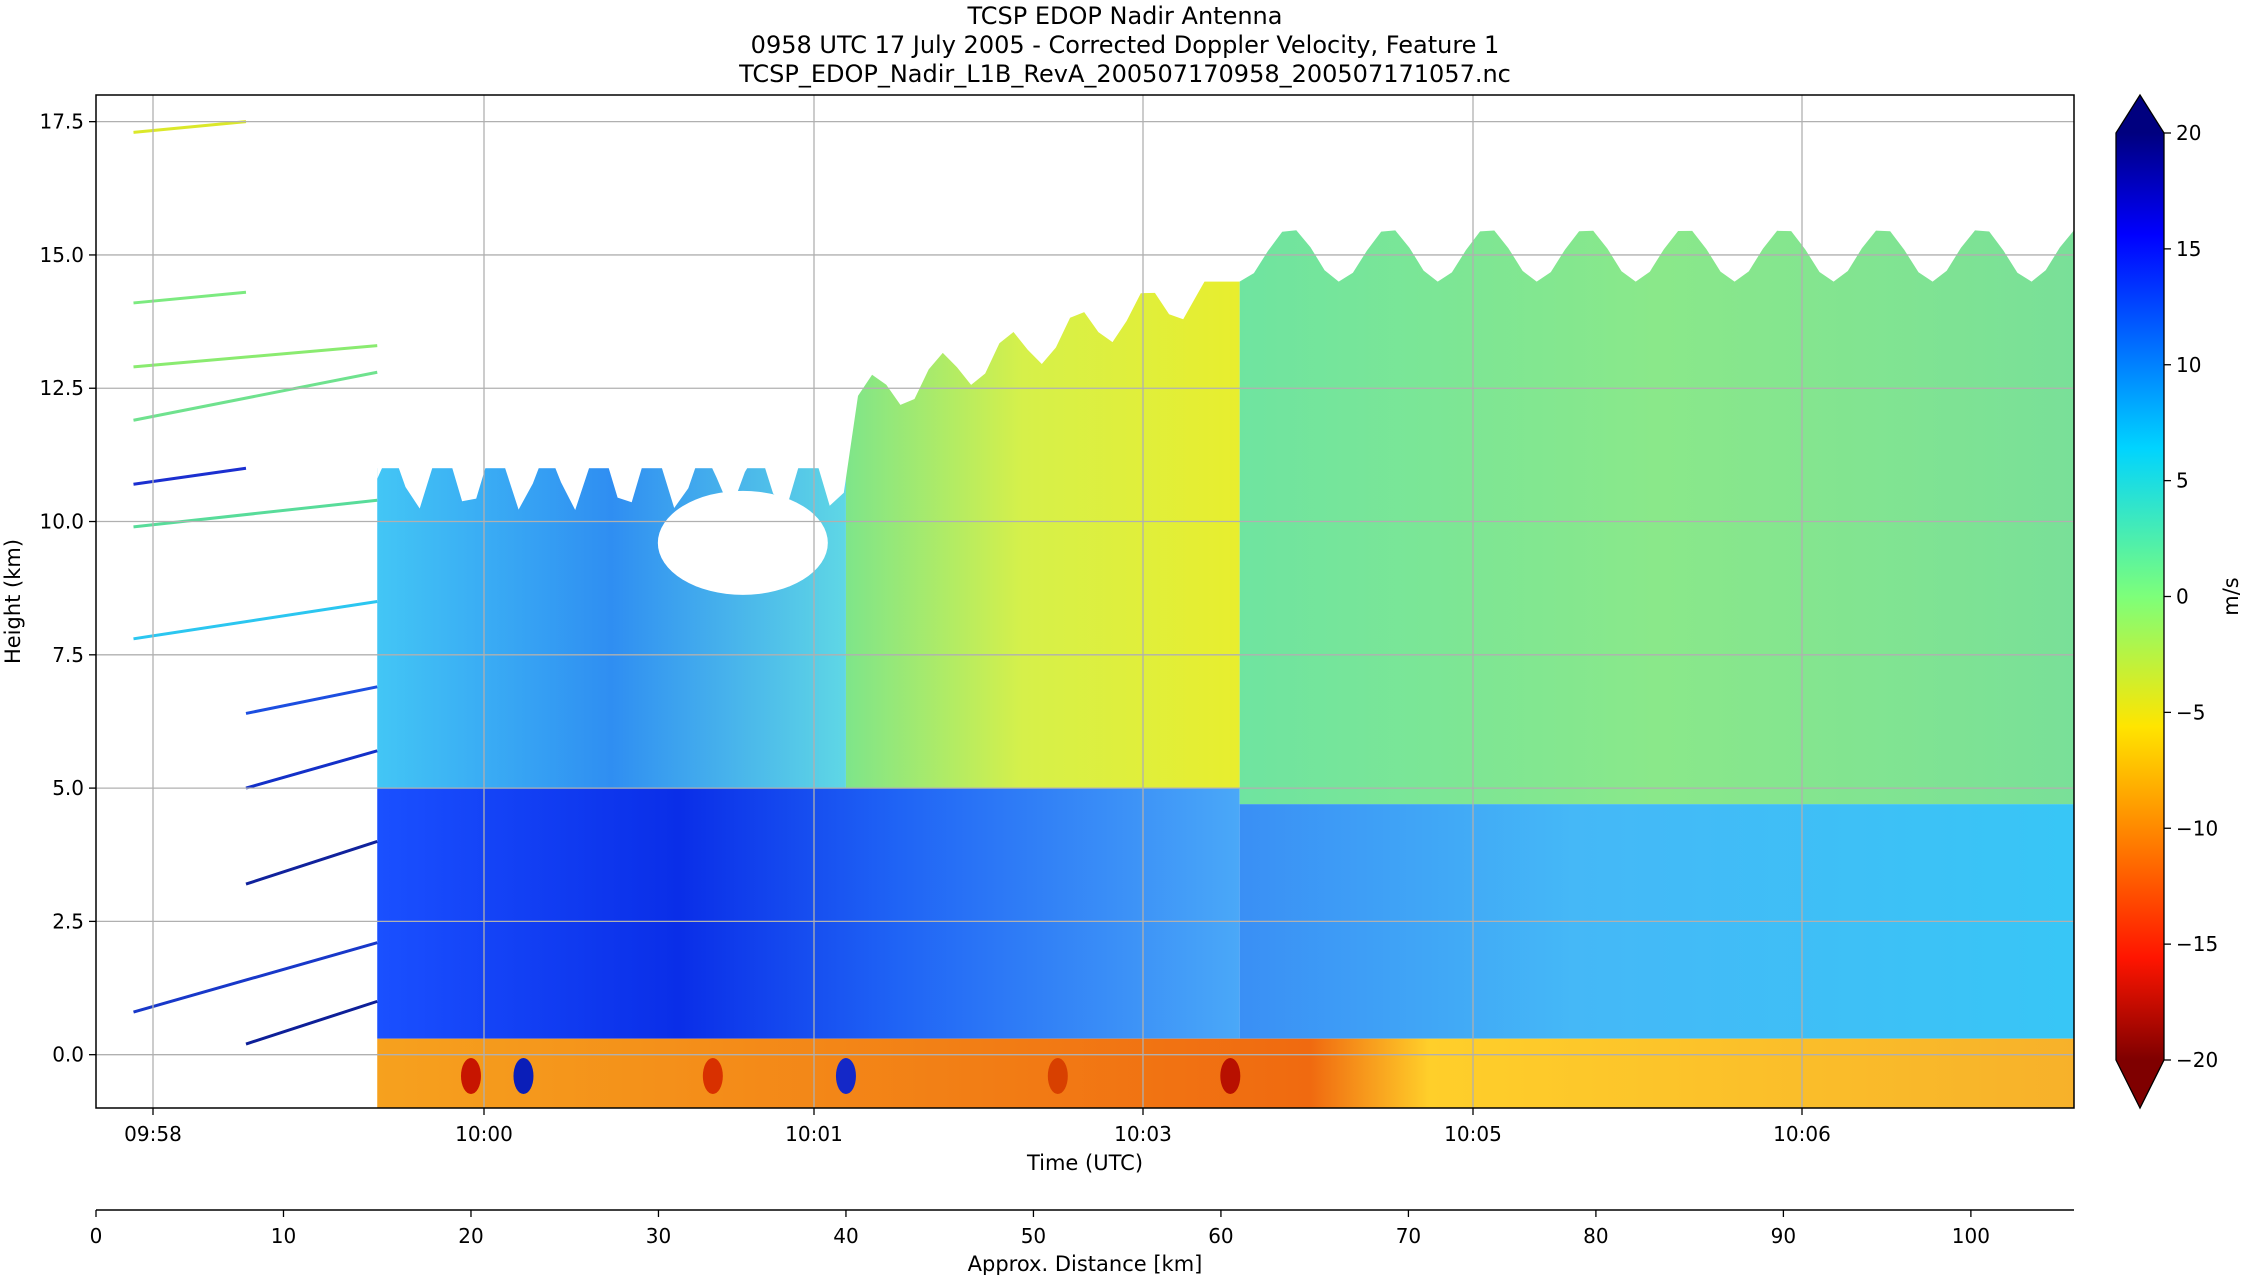 This screenshot has height=1275, width=2250. What do you see at coordinates (13, 601) in the screenshot?
I see `y-axis-label: Height (km)` at bounding box center [13, 601].